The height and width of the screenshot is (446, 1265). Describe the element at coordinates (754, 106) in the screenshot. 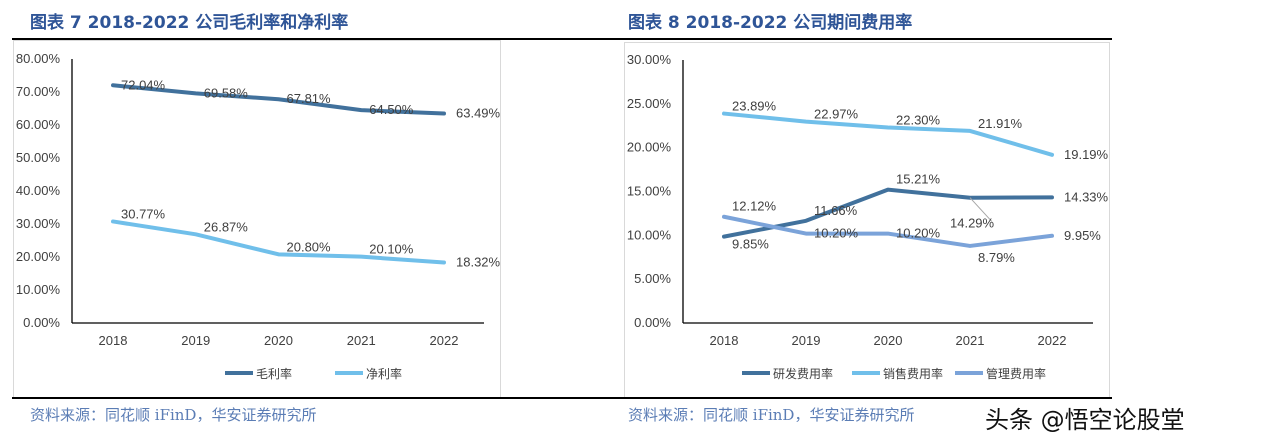

I see `data-label: 23.89%` at that location.